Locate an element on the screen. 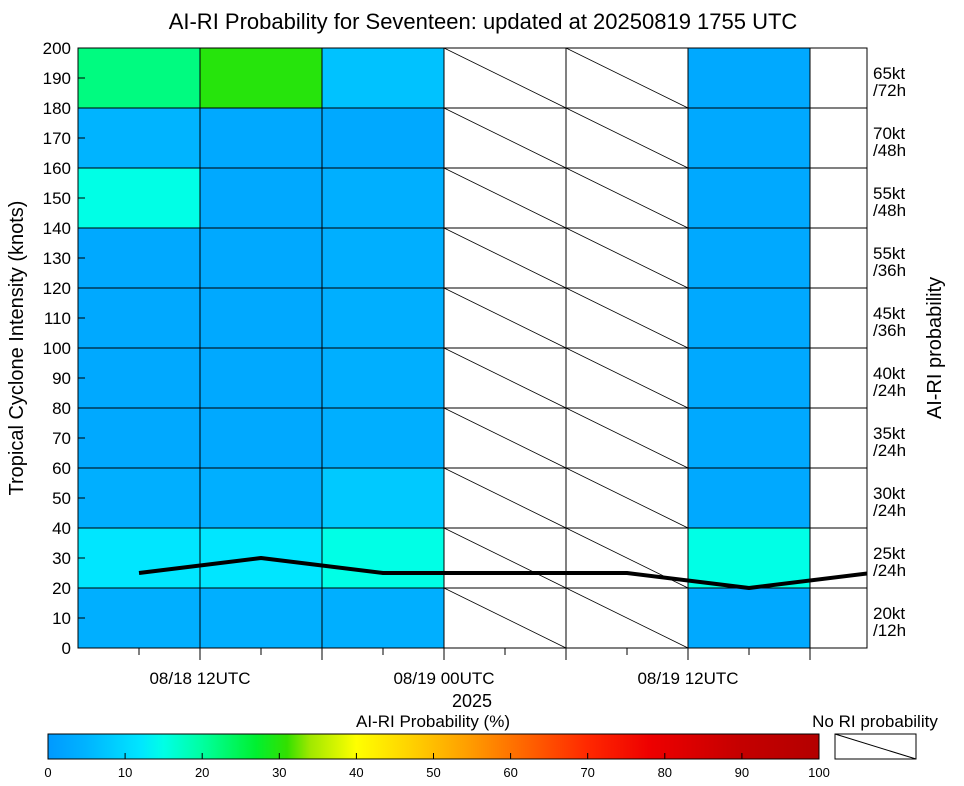 This screenshot has height=786, width=964. y-tick-label: 50 is located at coordinates (61, 498).